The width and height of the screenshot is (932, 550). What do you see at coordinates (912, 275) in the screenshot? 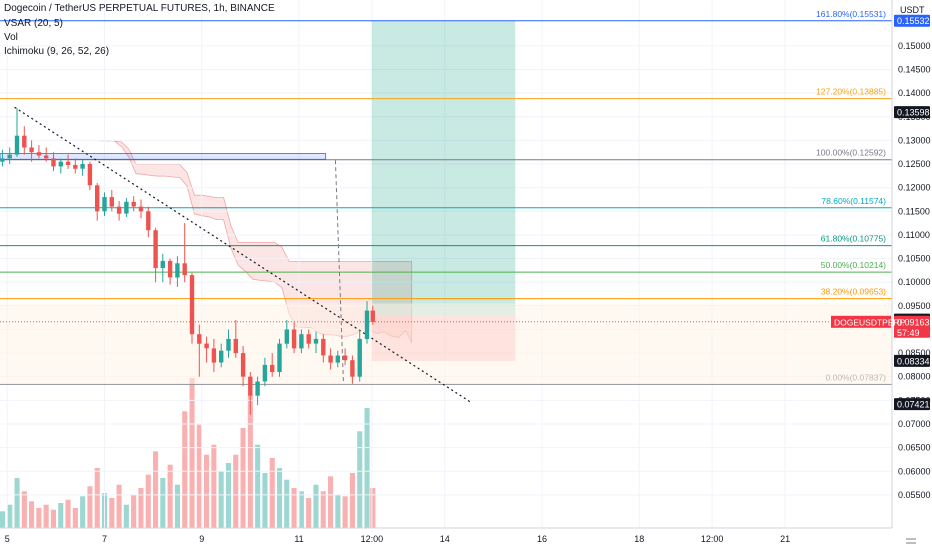
I see `price-axis-background` at bounding box center [912, 275].